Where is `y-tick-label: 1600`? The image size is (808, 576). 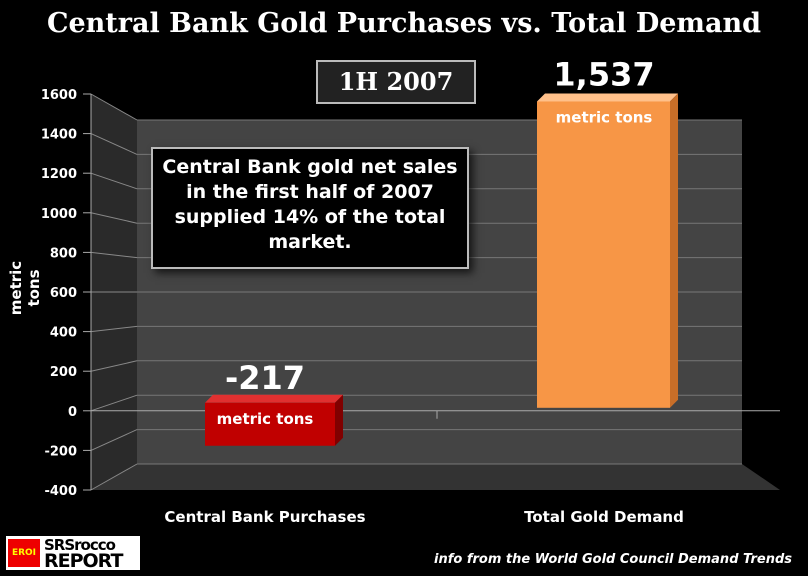
y-tick-label: 1600 is located at coordinates (59, 95).